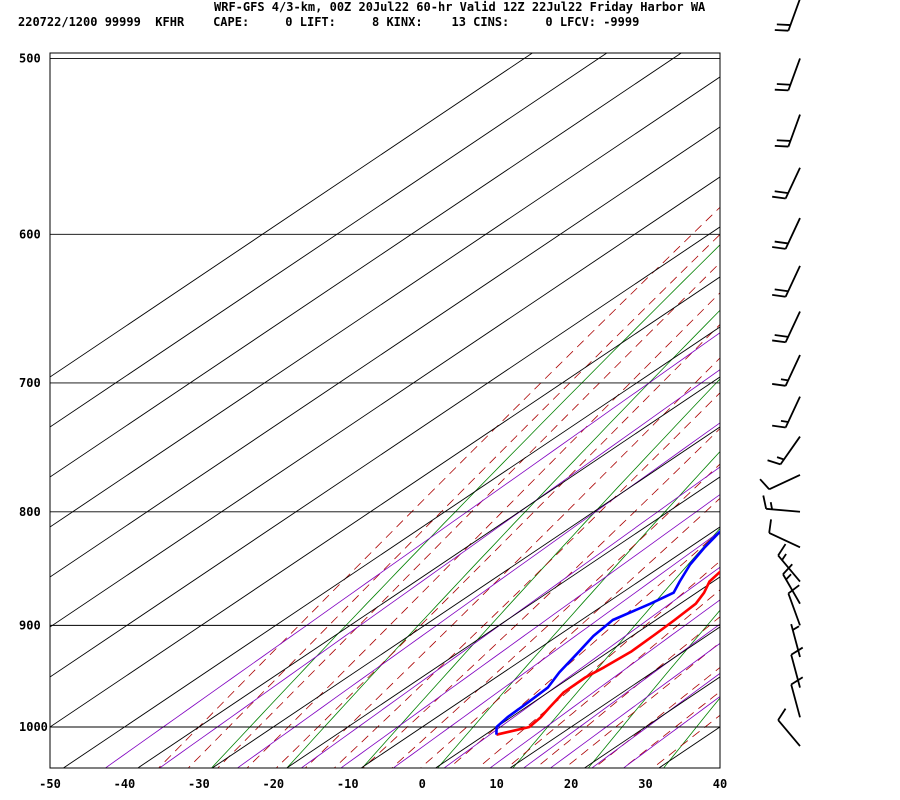 The image size is (900, 800). I want to click on pressure-tick-label: 800, so click(30, 512).